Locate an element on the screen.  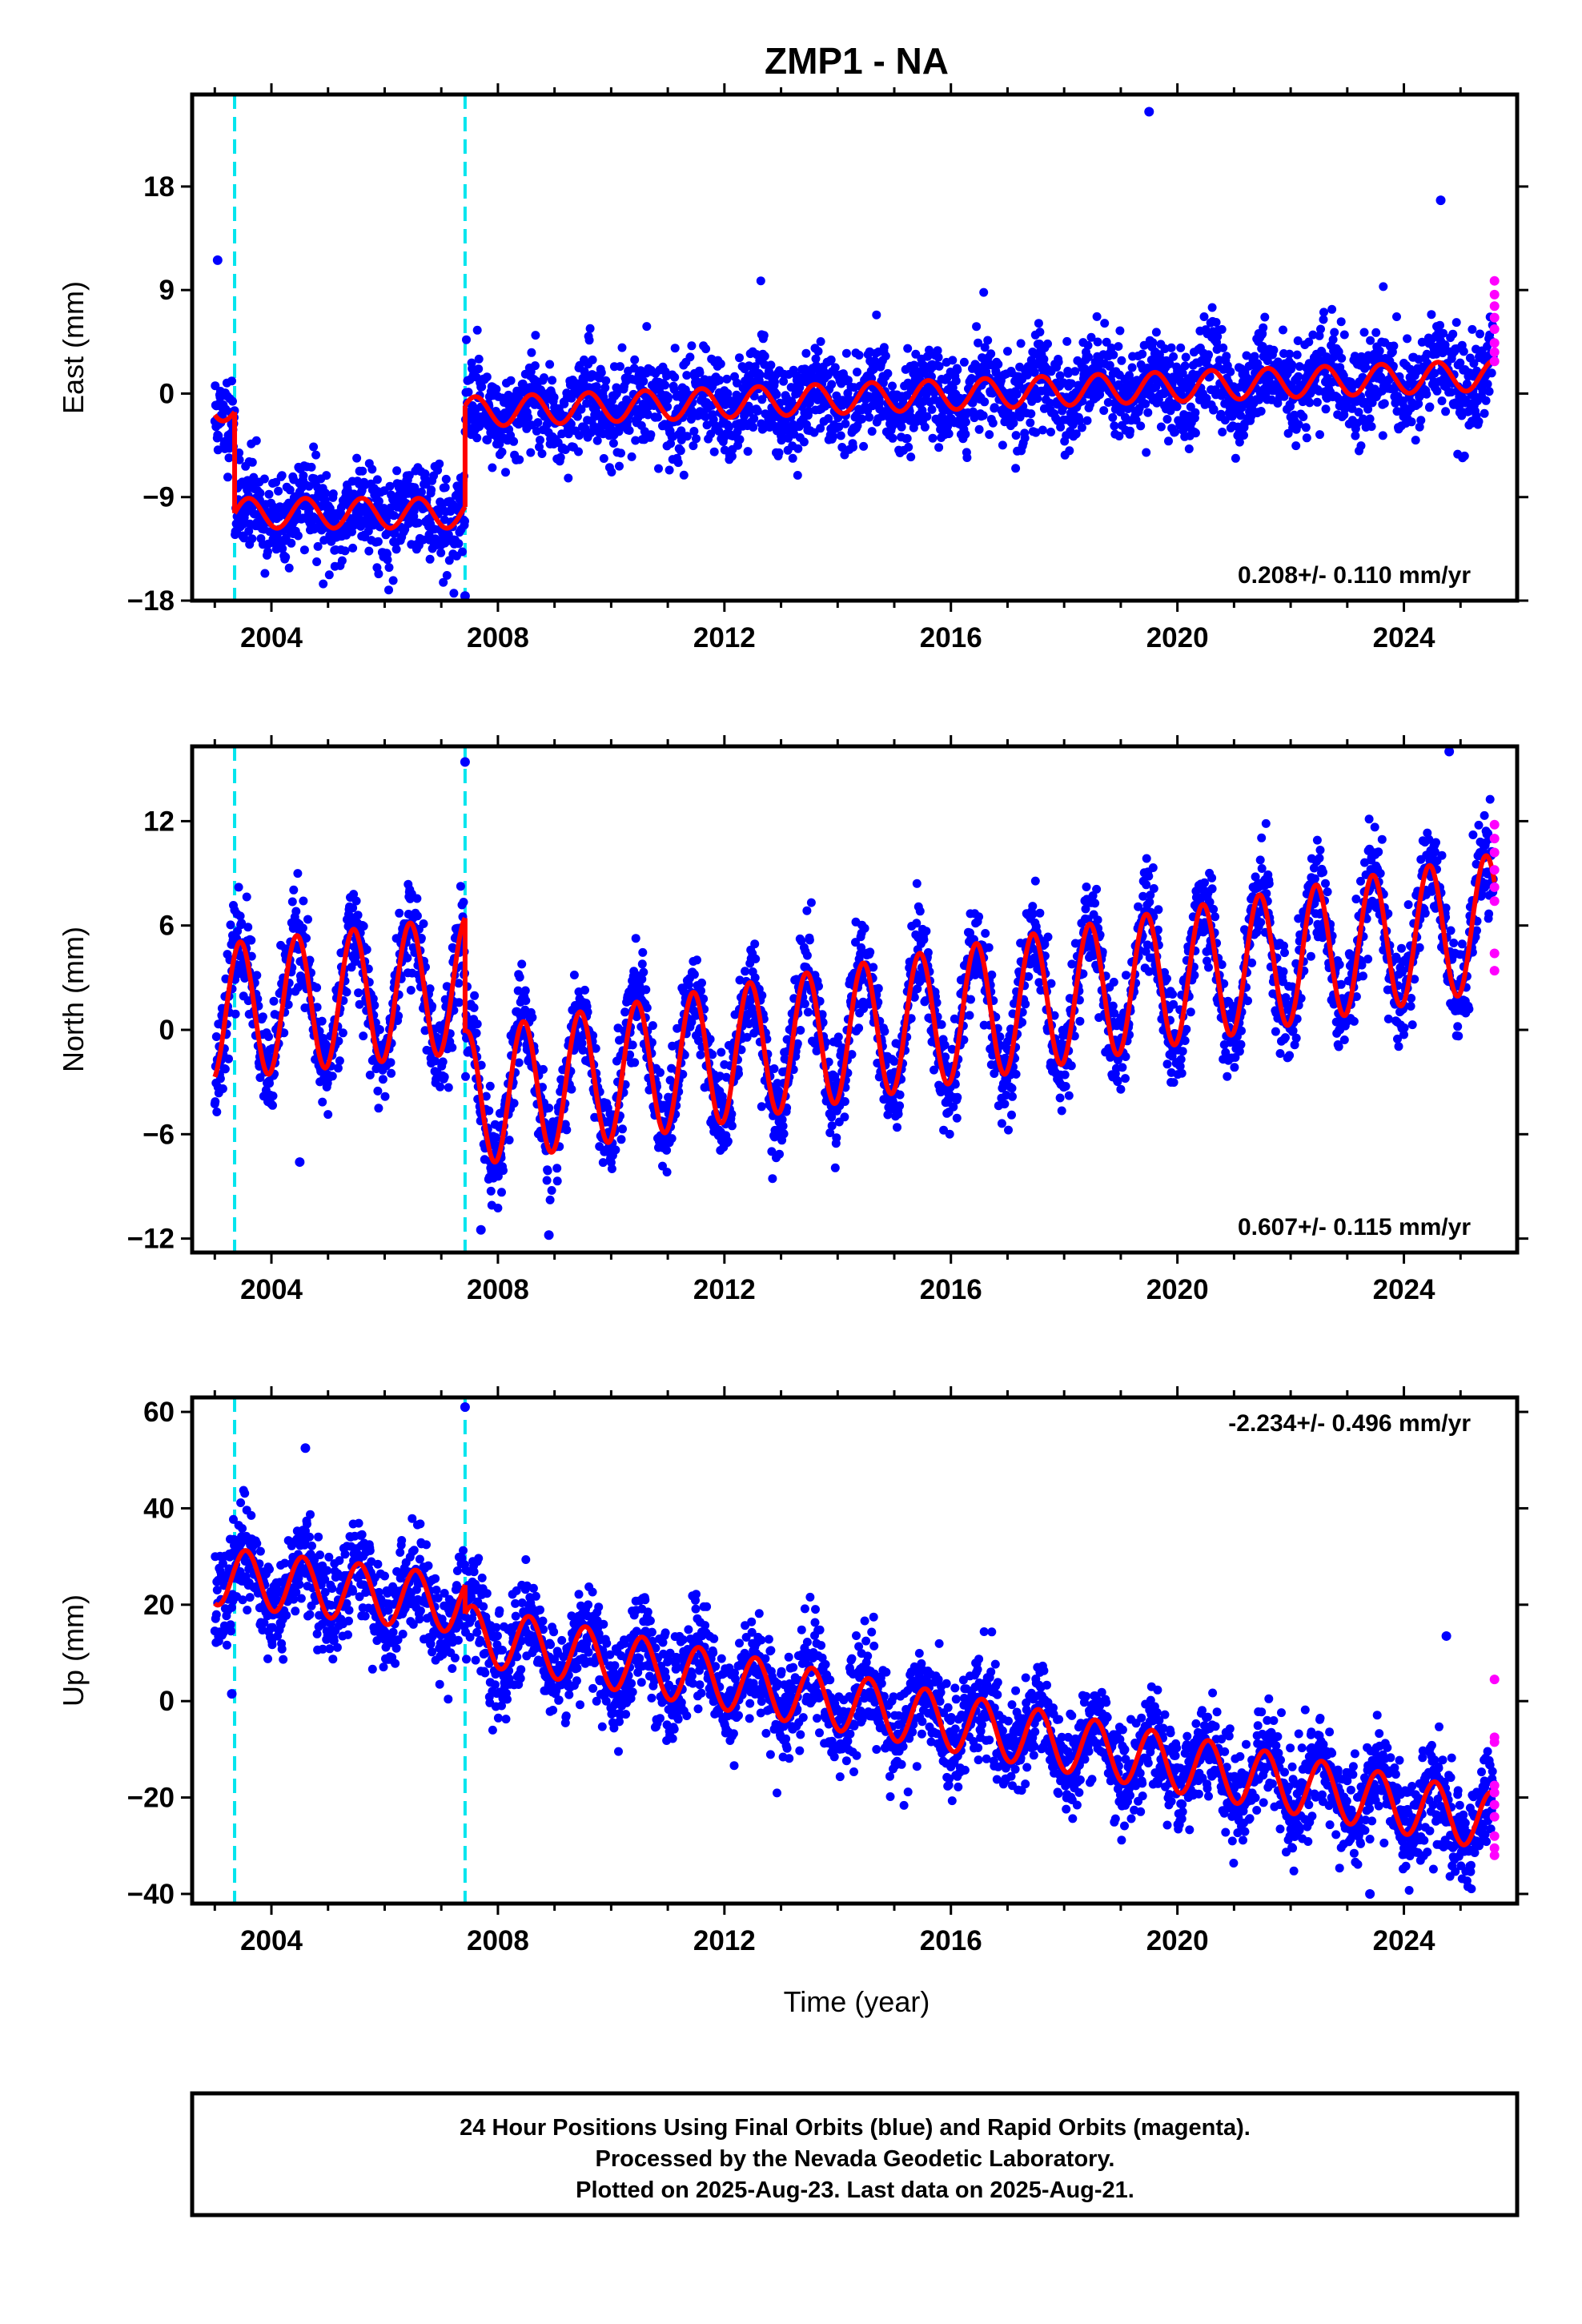
east-x-tick-label: 2004 is located at coordinates (271, 637).